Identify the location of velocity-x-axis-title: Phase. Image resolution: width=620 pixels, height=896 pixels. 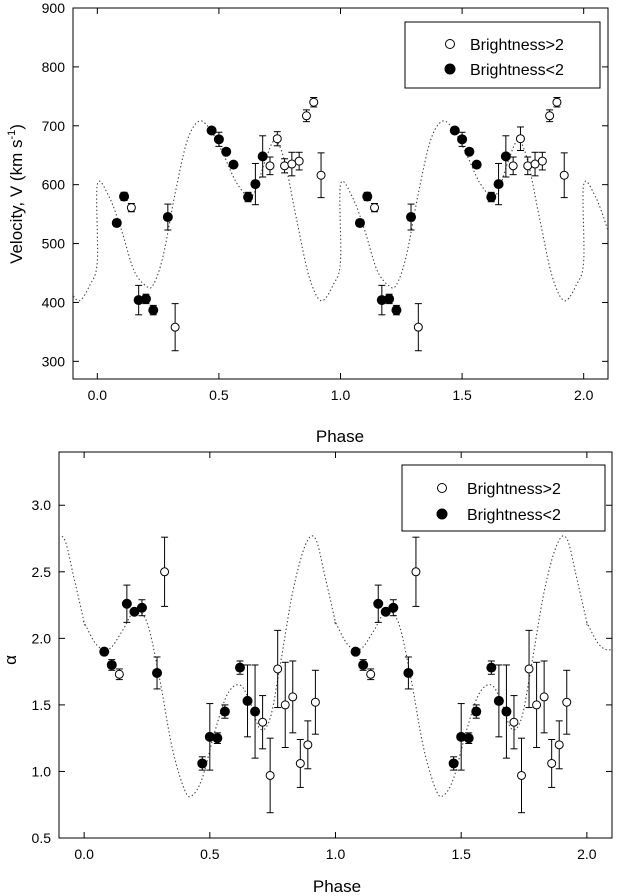
(340, 436).